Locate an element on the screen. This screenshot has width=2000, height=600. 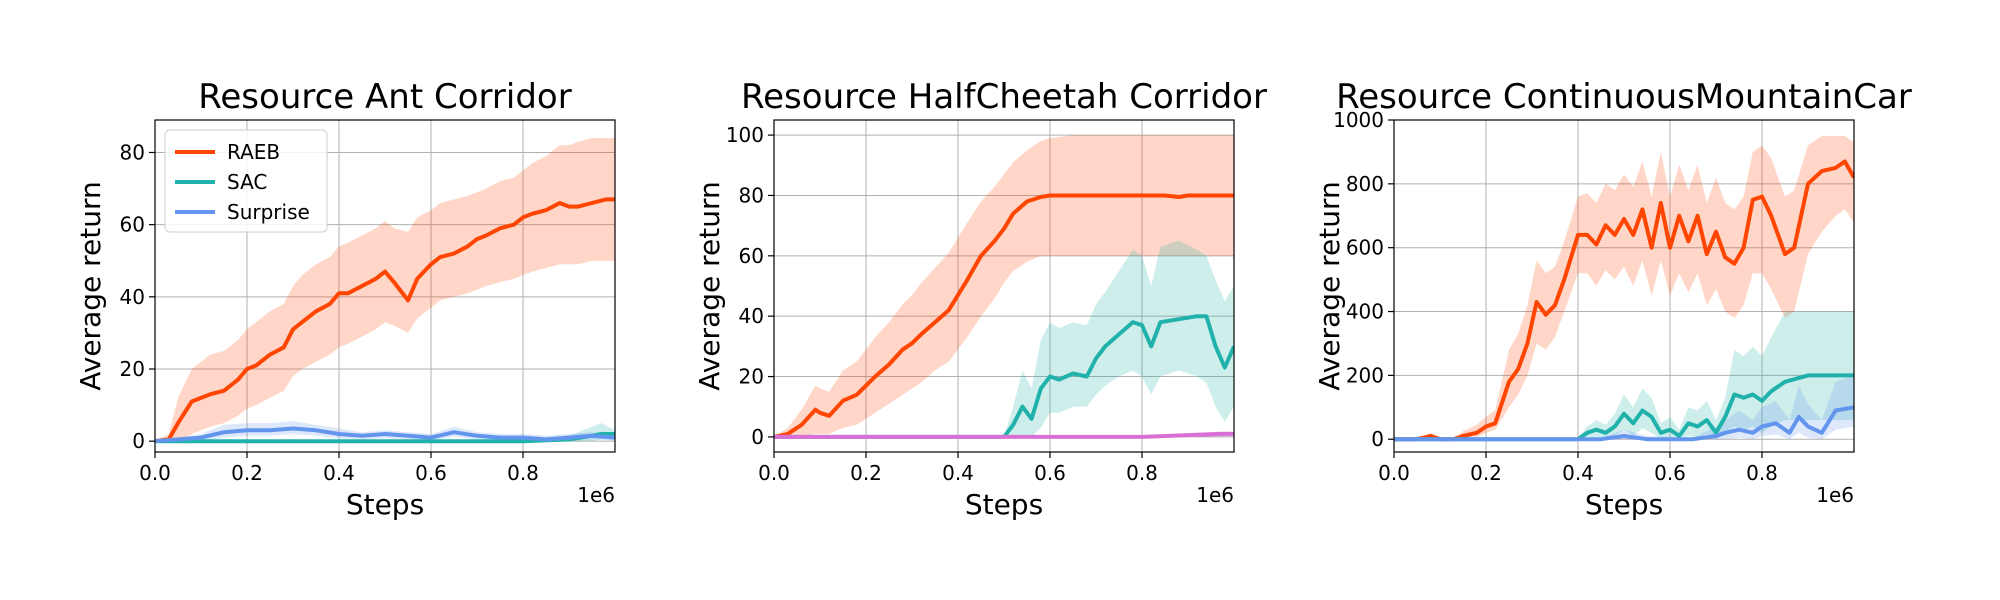
chart-title: Resource Ant Corridor is located at coordinates (384, 97).